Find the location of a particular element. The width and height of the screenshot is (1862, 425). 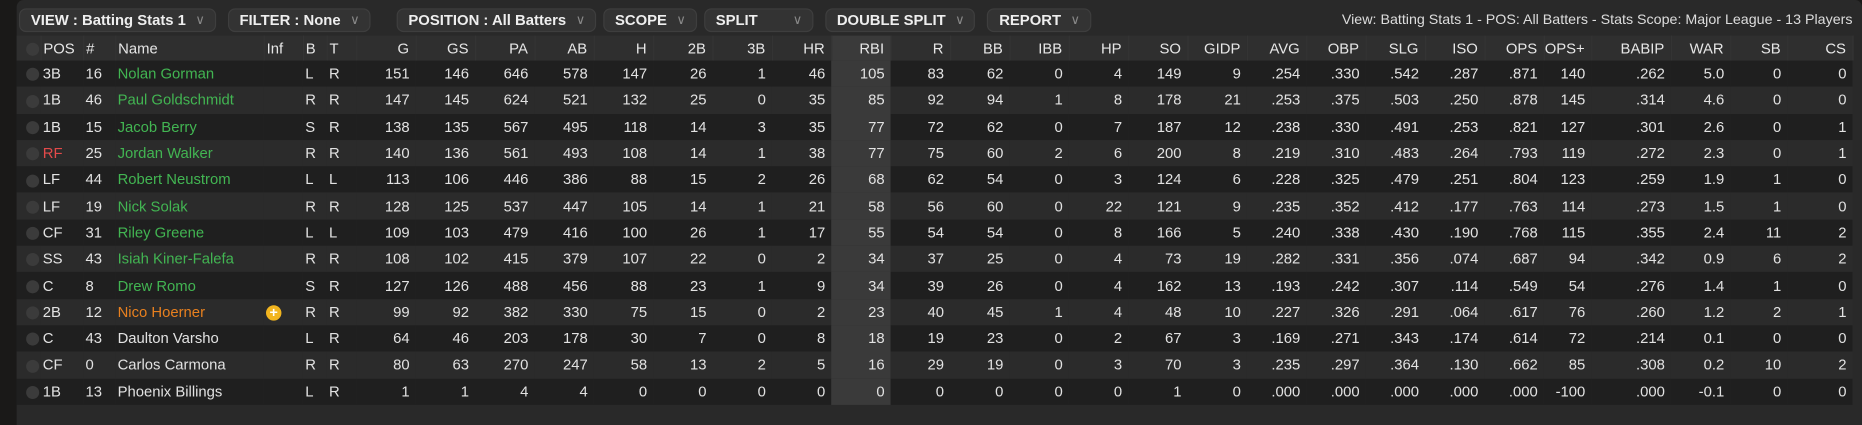

player-name-link: Robert Neustrom is located at coordinates (189, 179).